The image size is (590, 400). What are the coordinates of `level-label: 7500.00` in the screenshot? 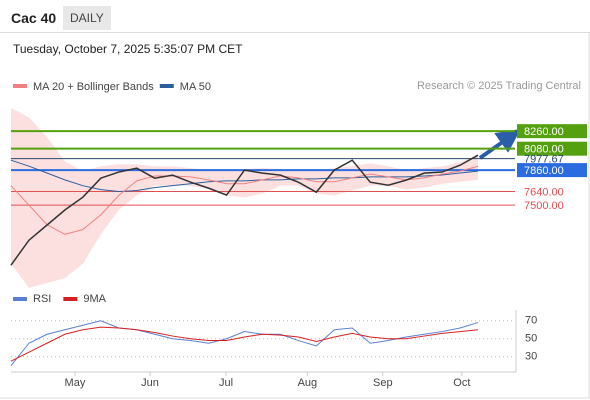 It's located at (544, 206).